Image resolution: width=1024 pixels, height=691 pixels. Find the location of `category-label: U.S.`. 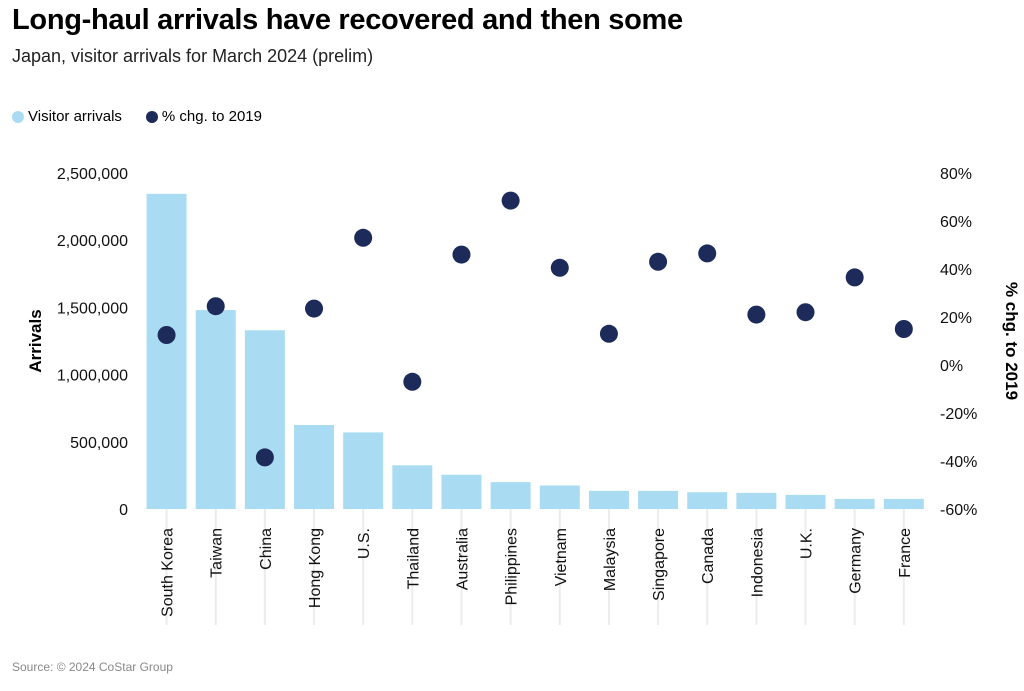

category-label: U.S. is located at coordinates (364, 543).